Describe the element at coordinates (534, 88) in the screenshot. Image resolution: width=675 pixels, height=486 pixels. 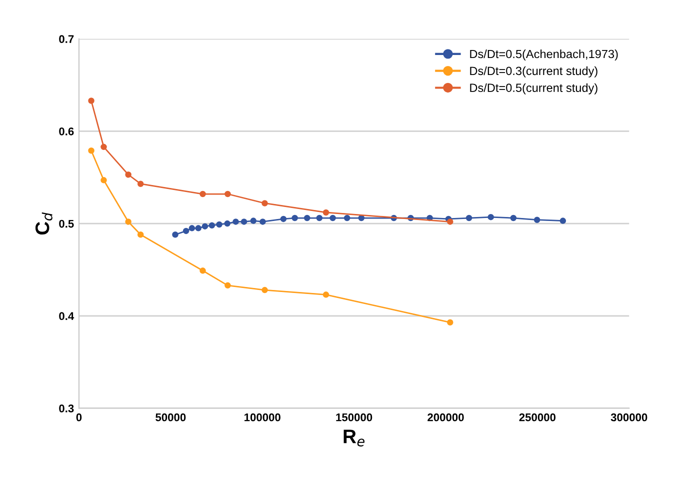
I see `legend-label: Ds/Dt=0.5(current study)` at that location.